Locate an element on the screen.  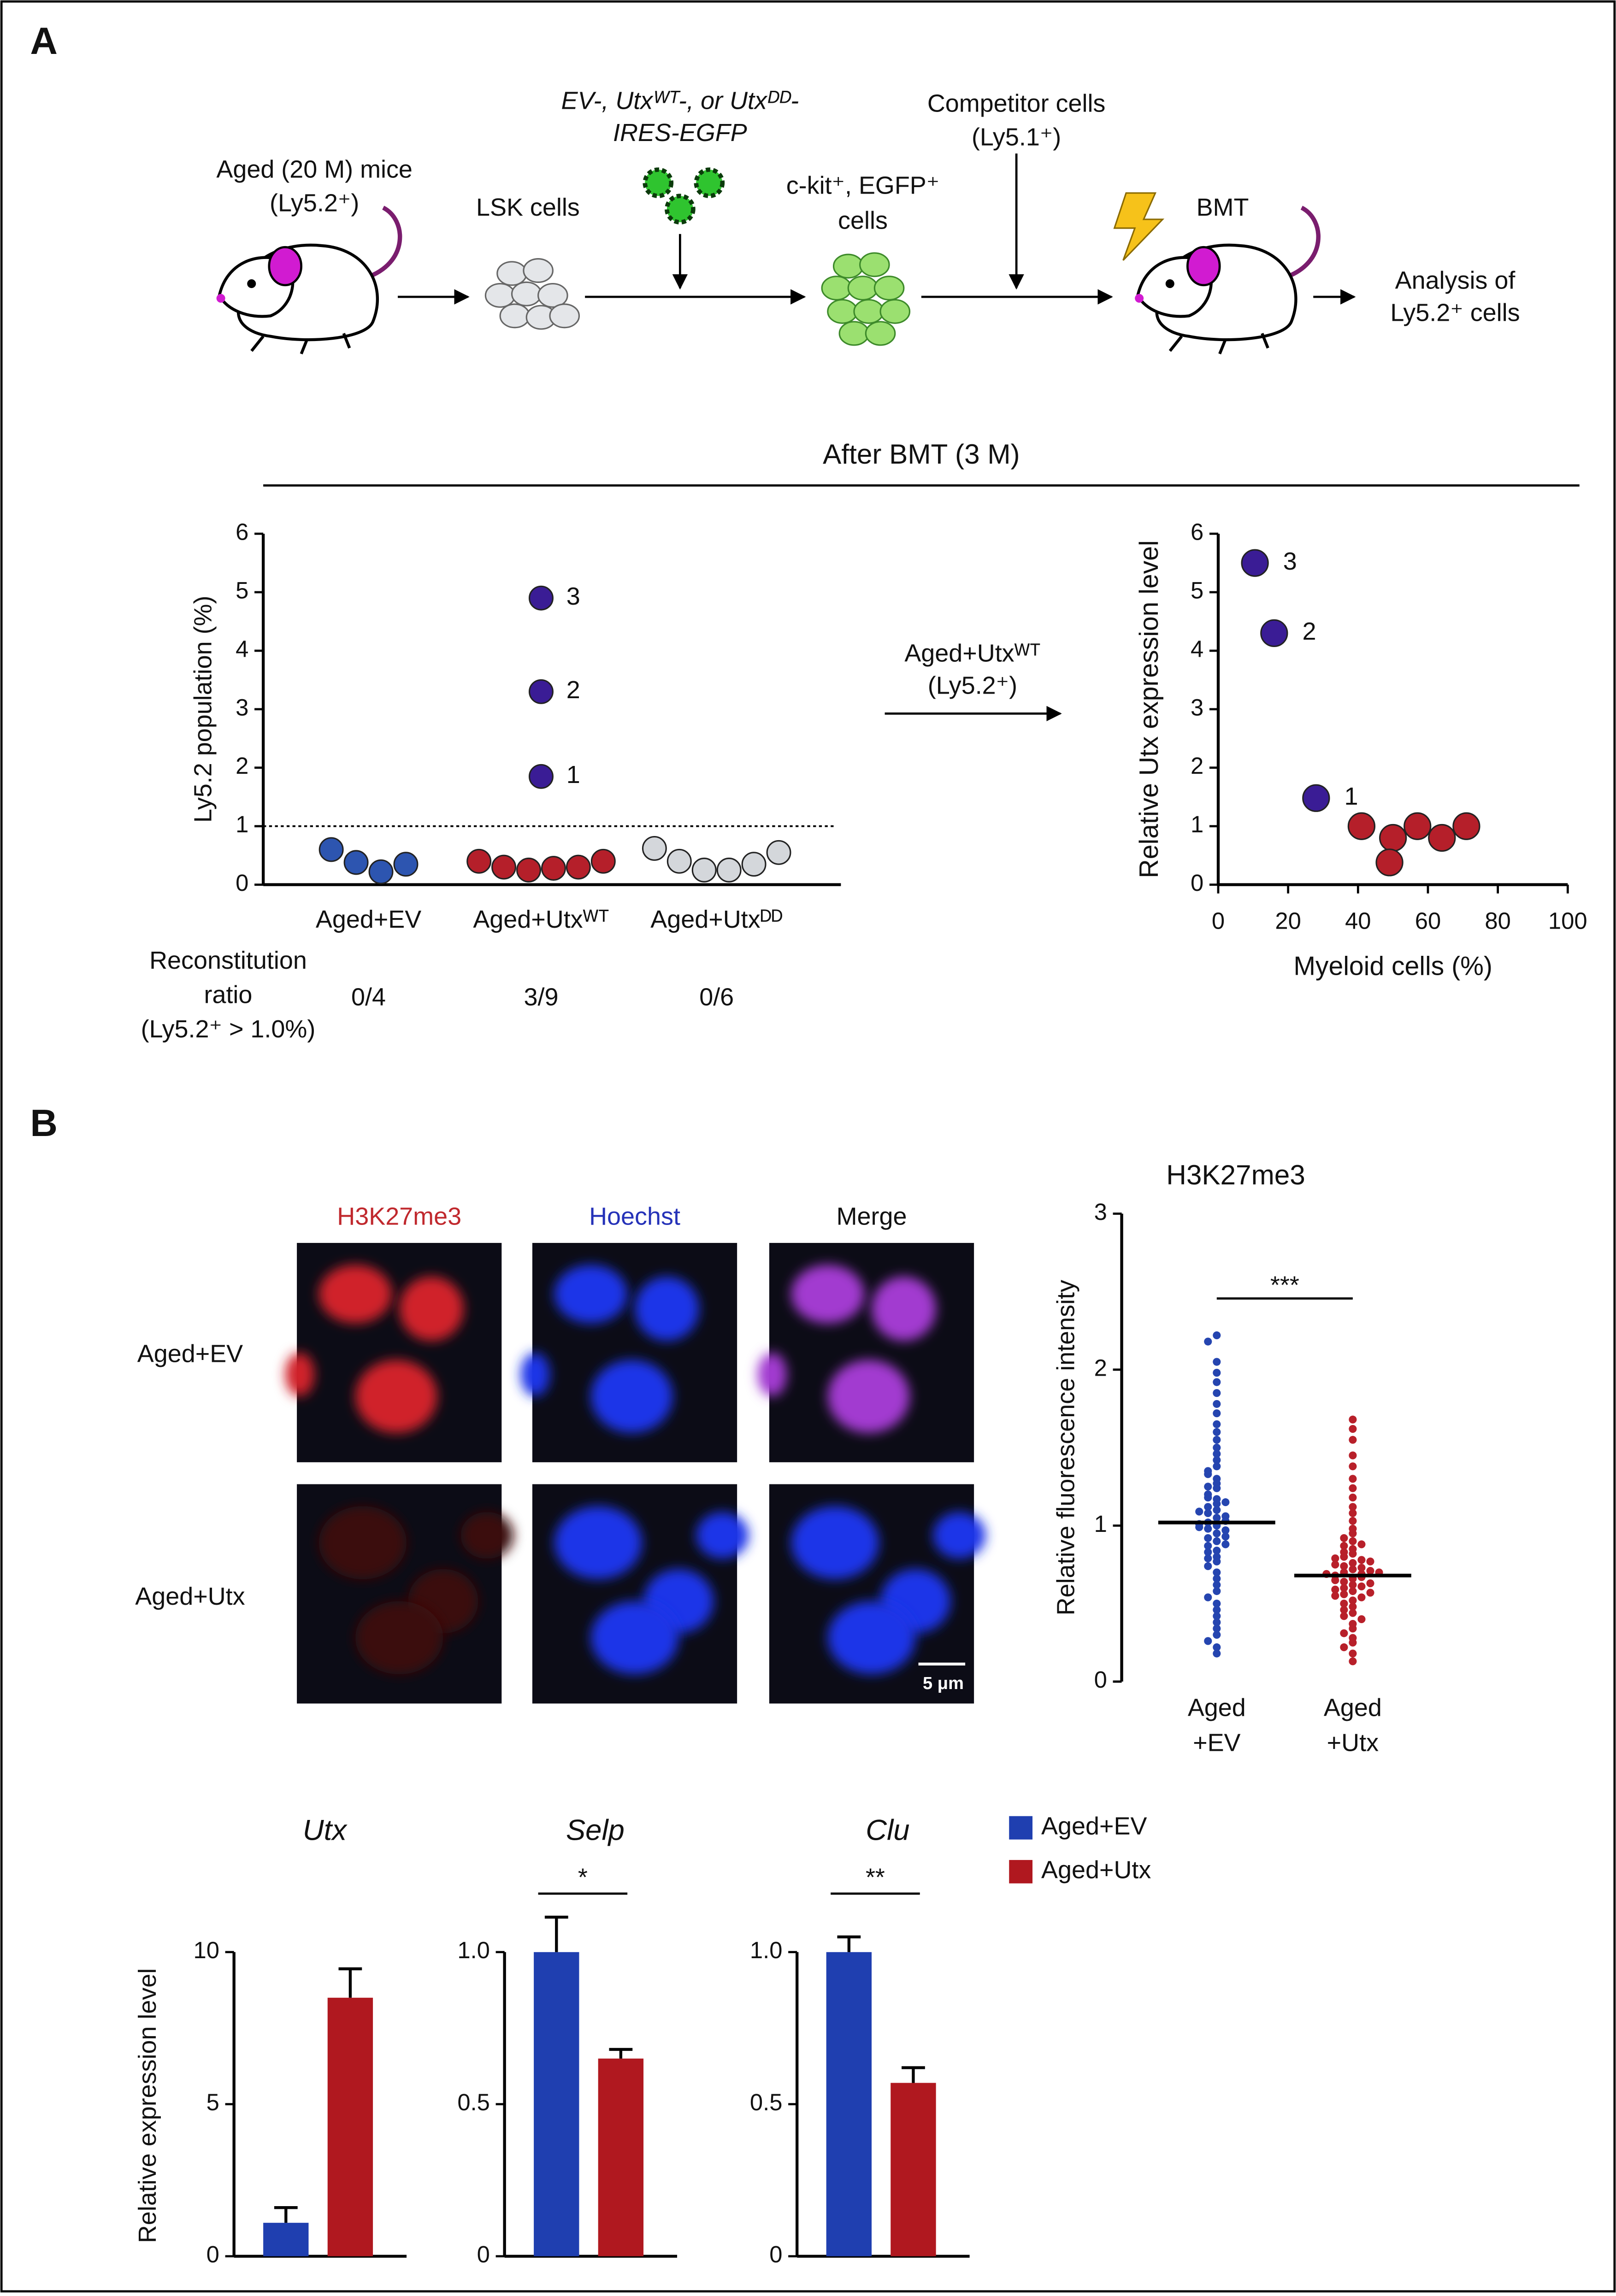
x-tick-label: Aged+EV is located at coordinates (368, 919).